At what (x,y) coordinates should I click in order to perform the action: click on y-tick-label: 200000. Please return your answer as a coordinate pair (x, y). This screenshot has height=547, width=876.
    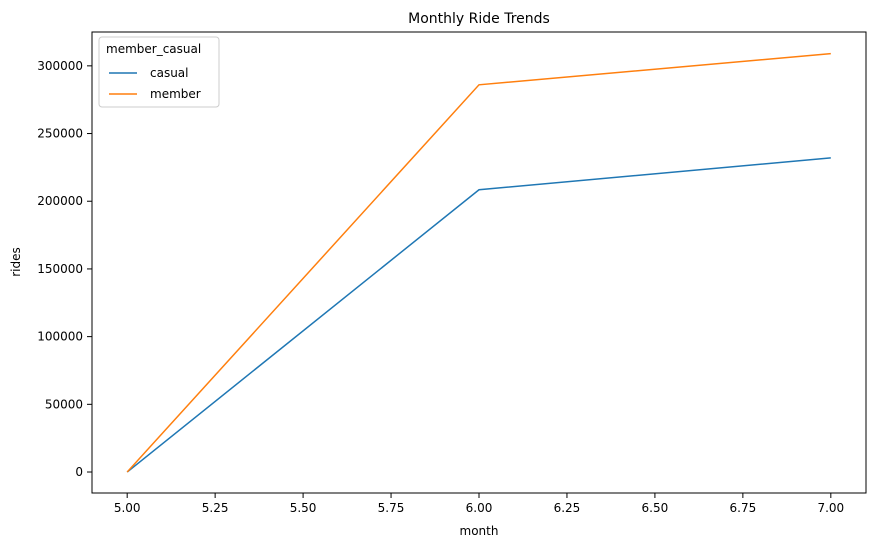
    Looking at the image, I should click on (60, 201).